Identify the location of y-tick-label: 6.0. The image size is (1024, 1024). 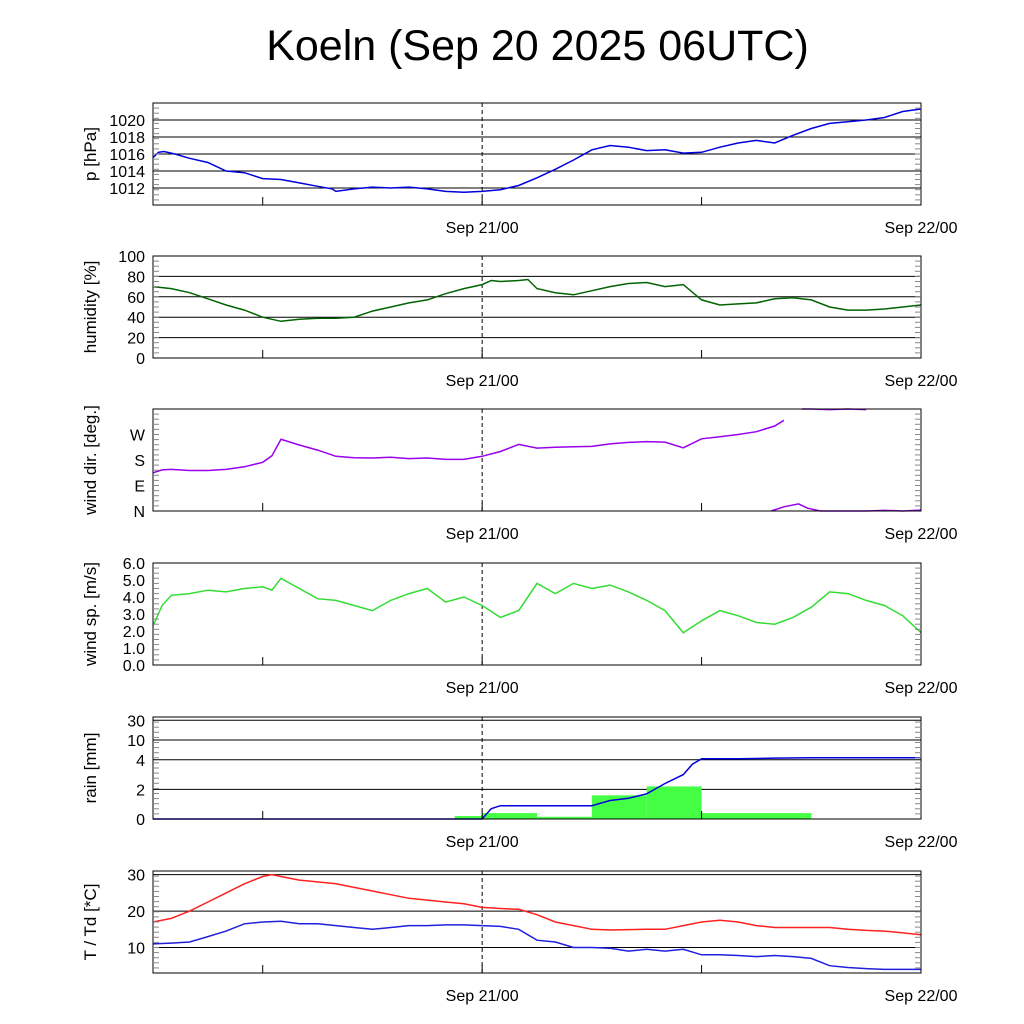
(134, 564).